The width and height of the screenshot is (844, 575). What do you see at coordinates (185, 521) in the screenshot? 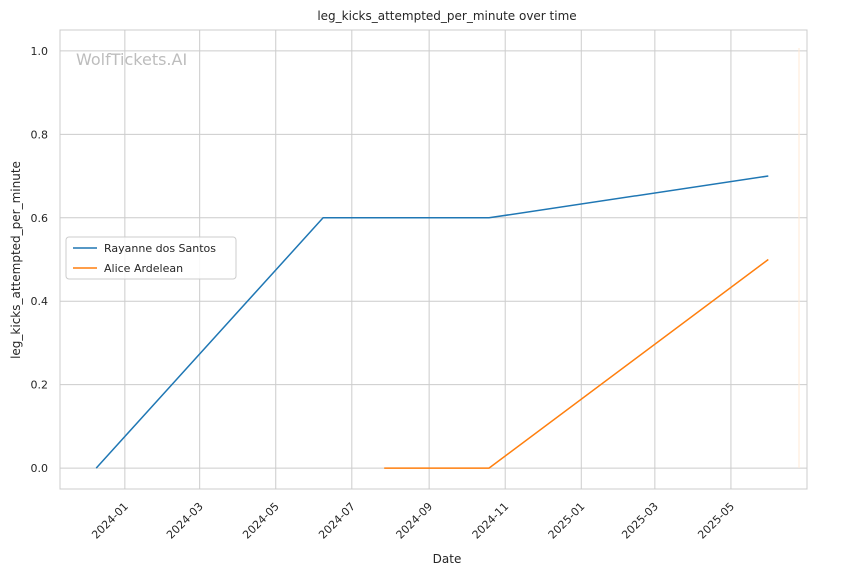
I see `x-tick-label: 2024-03` at bounding box center [185, 521].